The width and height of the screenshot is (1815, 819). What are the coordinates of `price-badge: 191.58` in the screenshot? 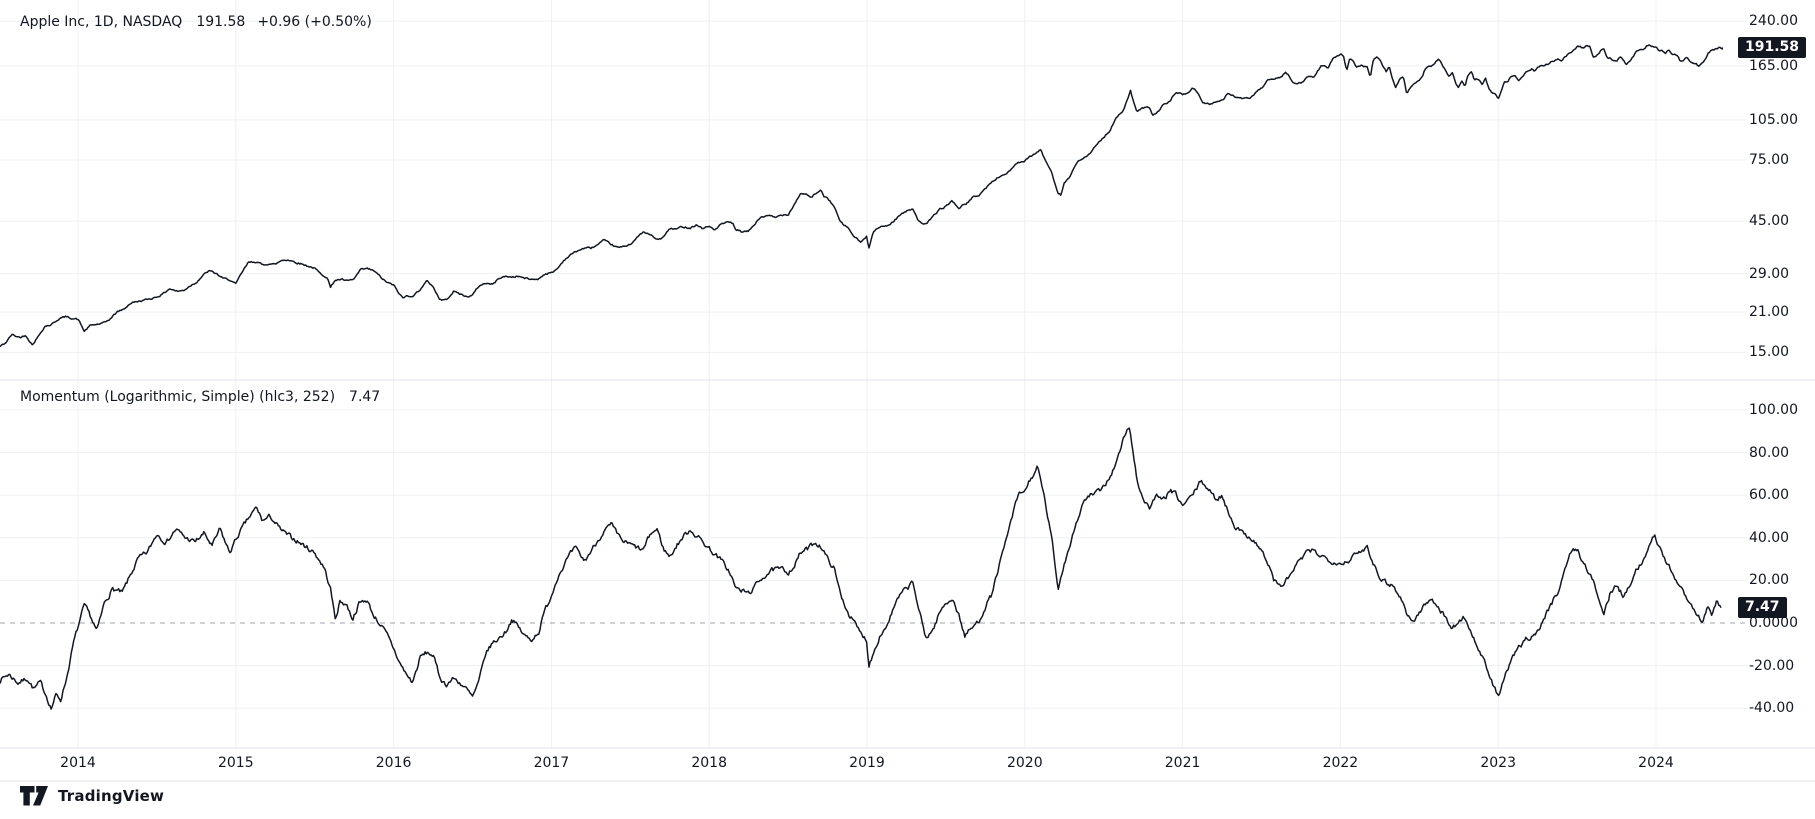 It's located at (1772, 48).